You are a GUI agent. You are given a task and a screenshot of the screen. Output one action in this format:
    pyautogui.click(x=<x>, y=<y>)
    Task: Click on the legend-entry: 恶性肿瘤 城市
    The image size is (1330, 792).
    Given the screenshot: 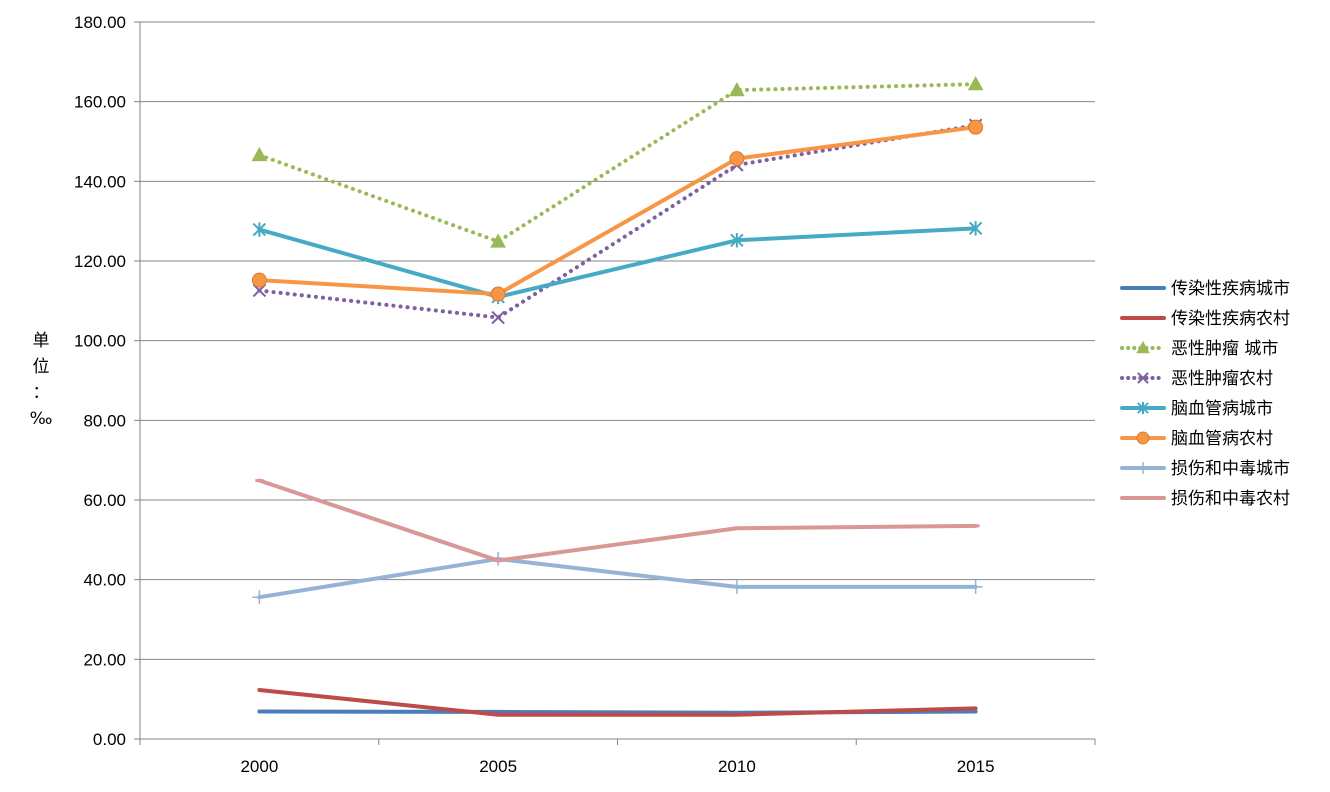 What is the action you would take?
    pyautogui.click(x=1199, y=349)
    